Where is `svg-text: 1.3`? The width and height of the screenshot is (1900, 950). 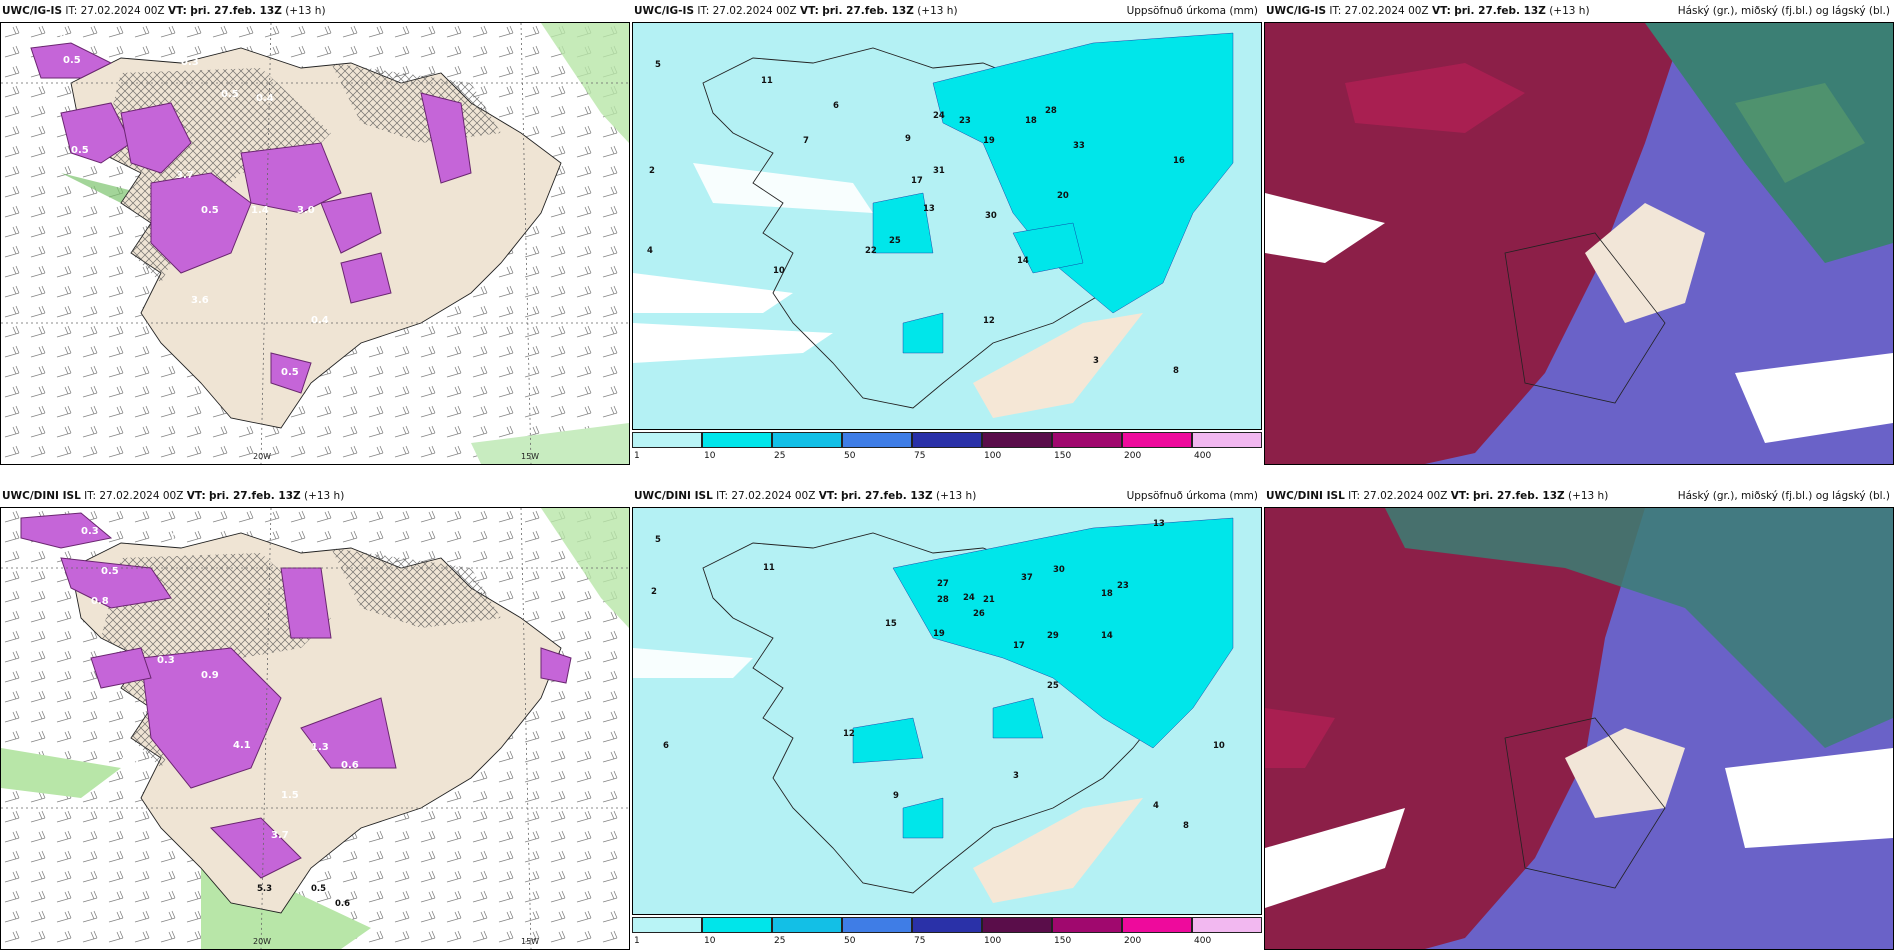 svg-text: 1.3 is located at coordinates (320, 747).